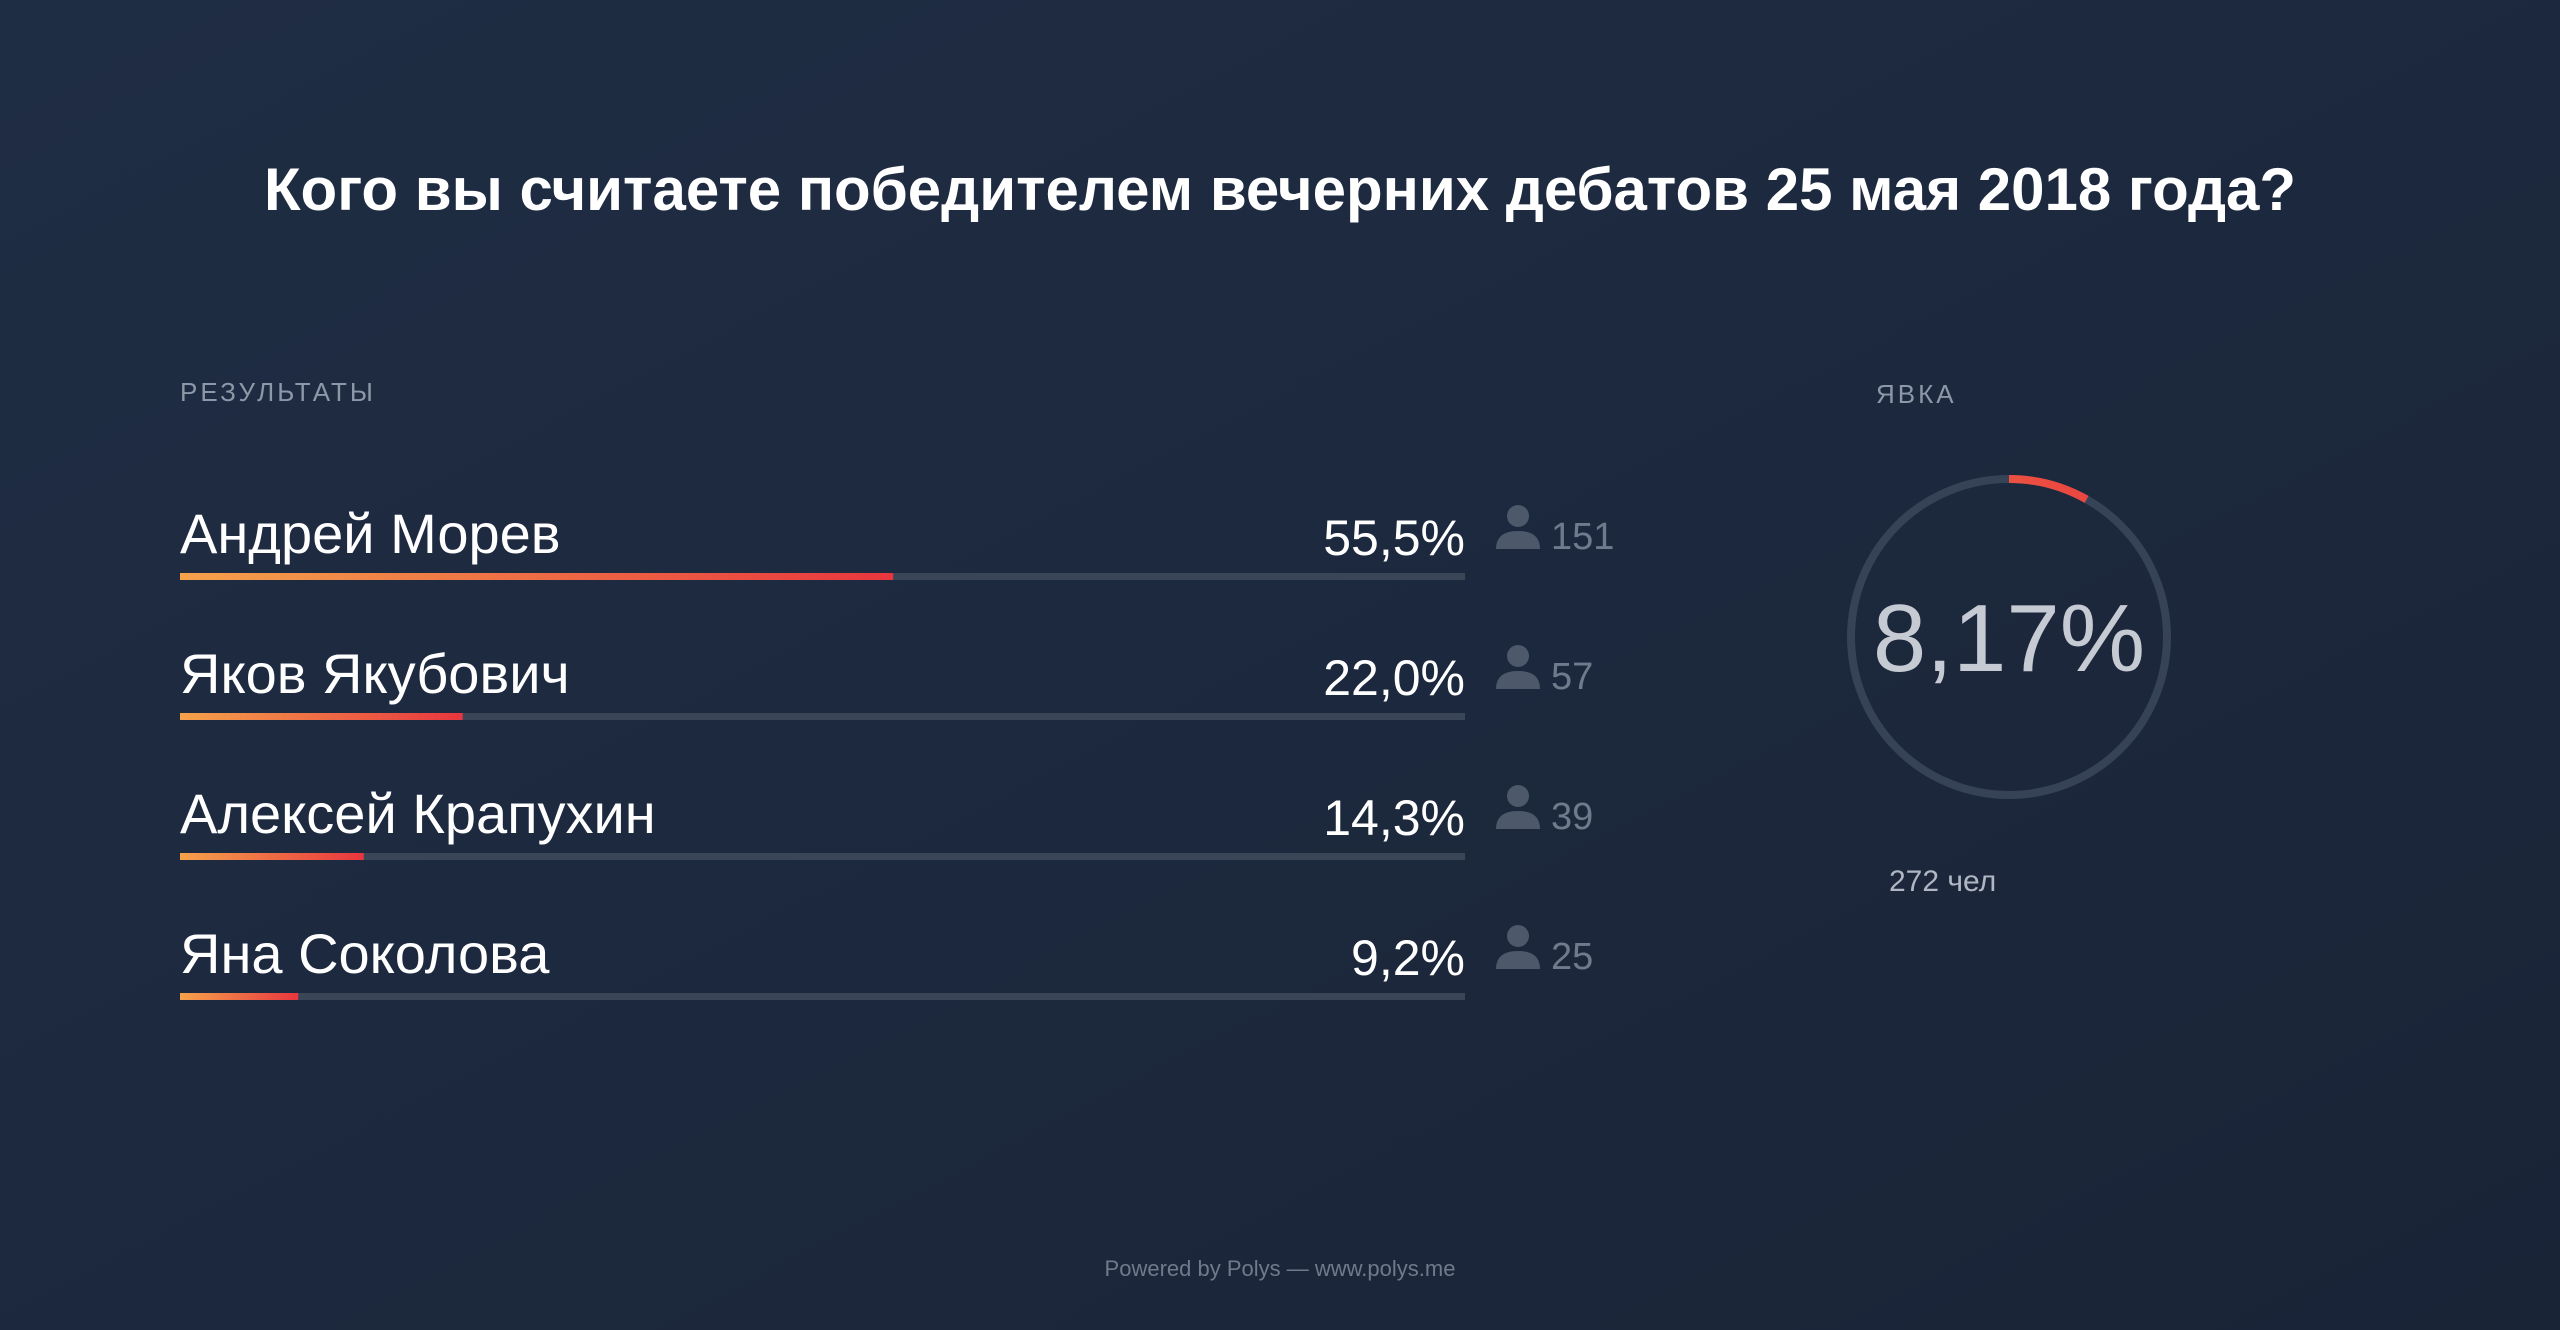  What do you see at coordinates (1394, 818) in the screenshot?
I see `candidate-percent: 14,3%` at bounding box center [1394, 818].